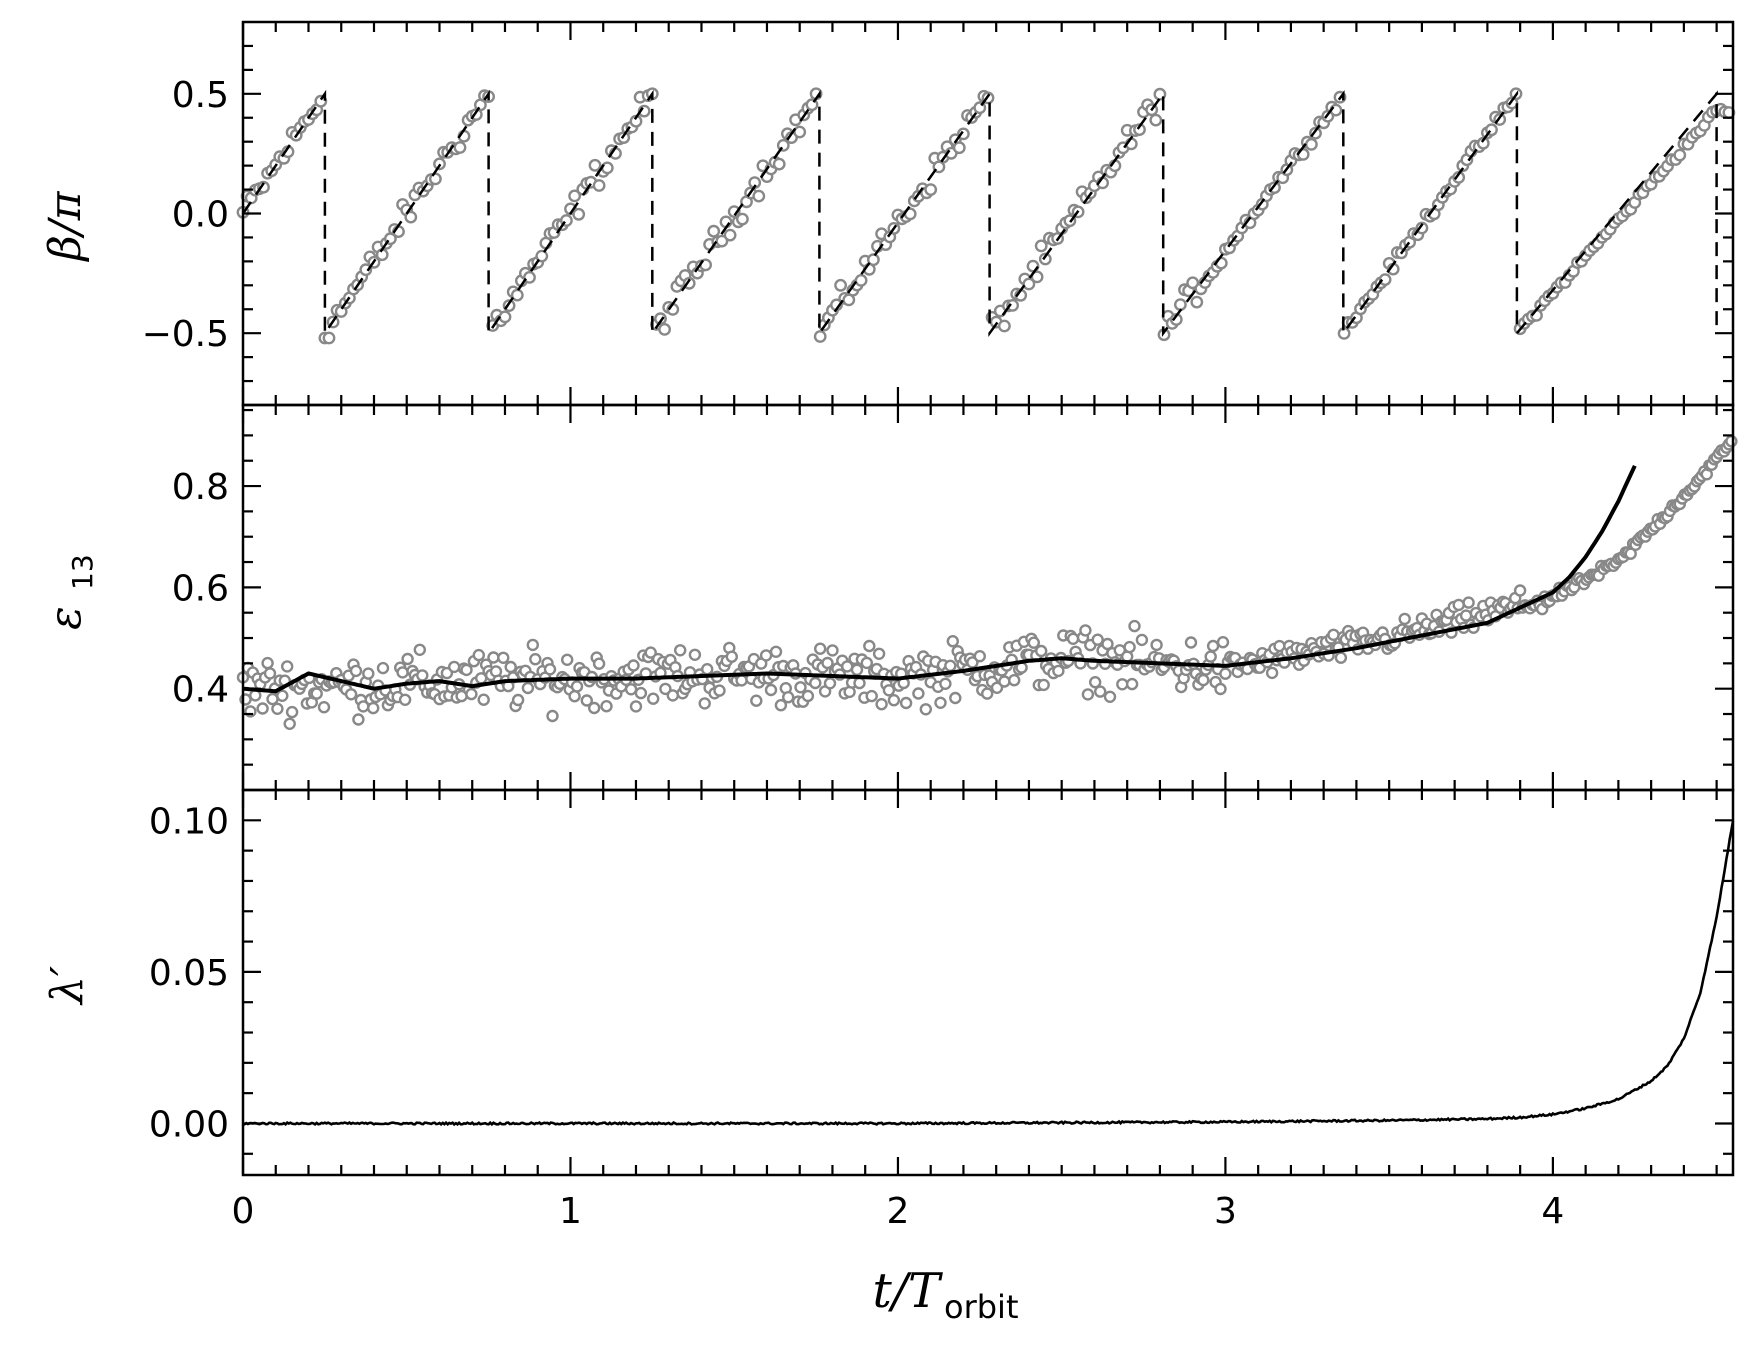 The image size is (1750, 1350). I want to click on y-tick-label: −0.5, so click(185, 334).